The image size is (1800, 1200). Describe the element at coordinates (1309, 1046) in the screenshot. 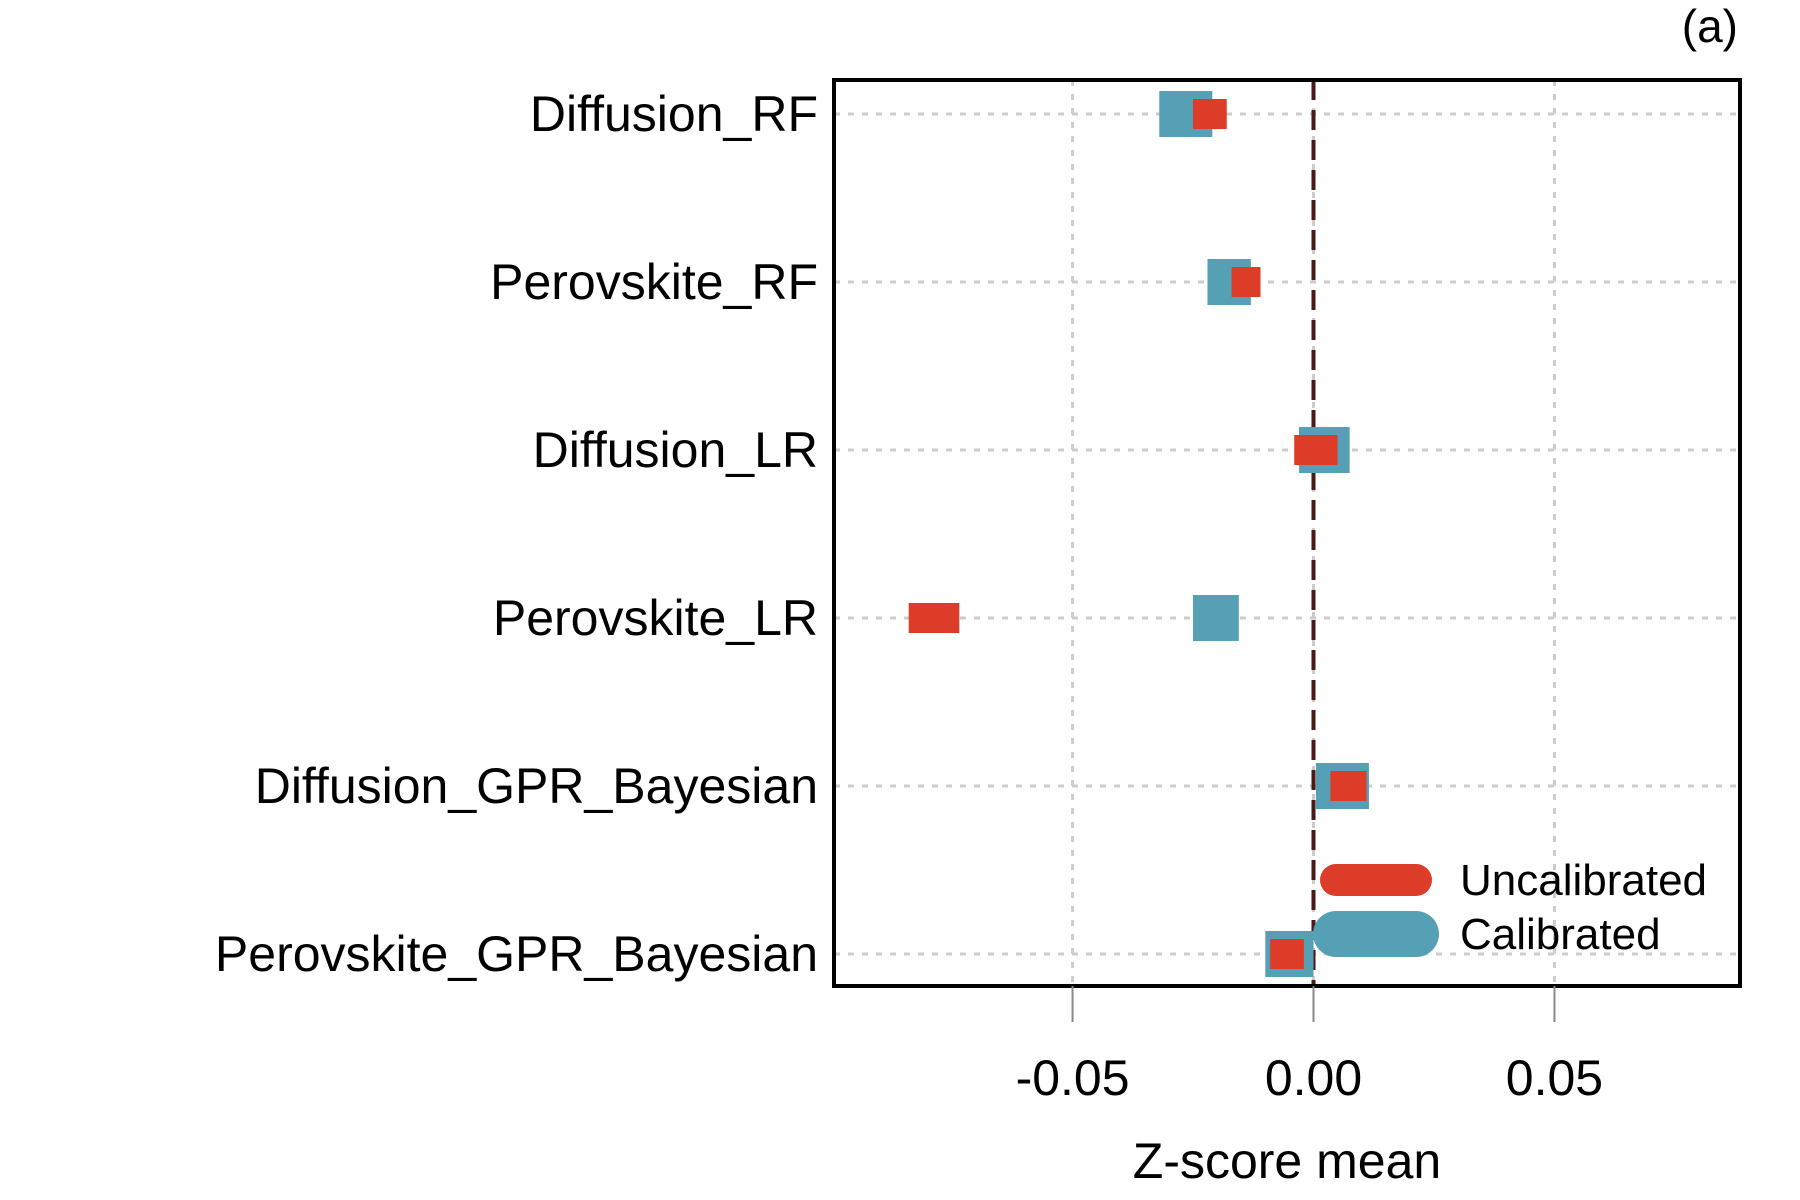

I see `x-axis: -0.05 0.00 0.05` at that location.